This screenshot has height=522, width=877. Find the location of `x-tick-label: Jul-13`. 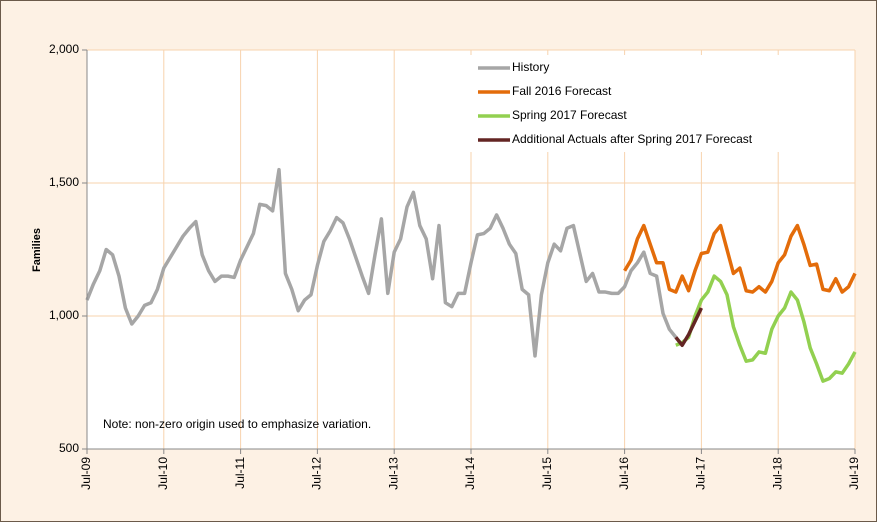

x-tick-label: Jul-13 is located at coordinates (393, 473).